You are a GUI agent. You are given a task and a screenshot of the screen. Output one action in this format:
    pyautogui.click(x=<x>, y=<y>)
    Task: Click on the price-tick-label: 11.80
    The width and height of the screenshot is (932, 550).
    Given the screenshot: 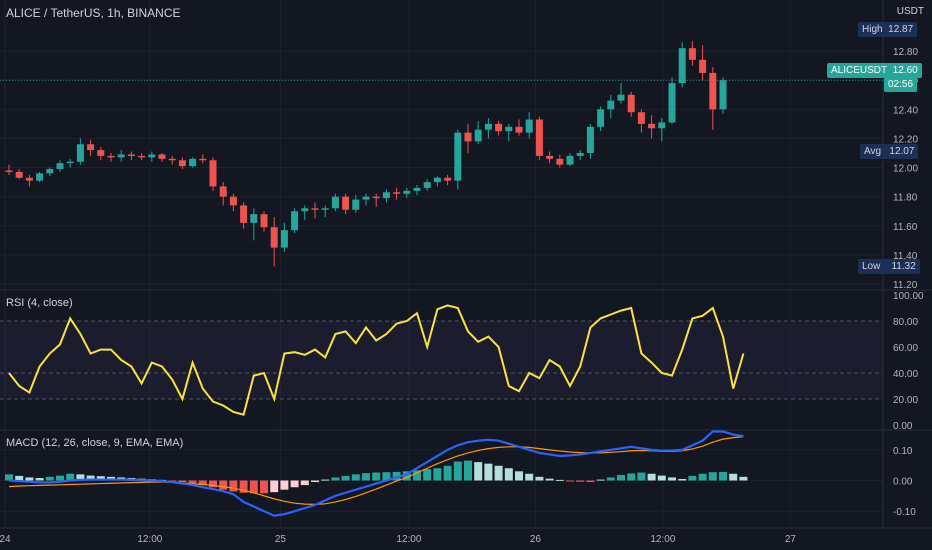 What is the action you would take?
    pyautogui.click(x=905, y=198)
    